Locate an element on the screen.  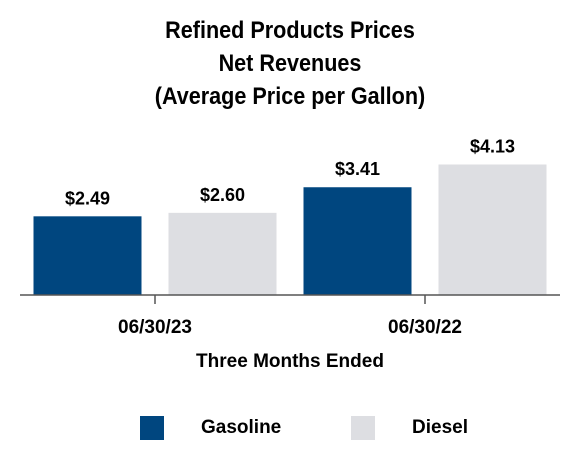
data-label-gasoline-06-30-22: $3.41 is located at coordinates (357, 169).